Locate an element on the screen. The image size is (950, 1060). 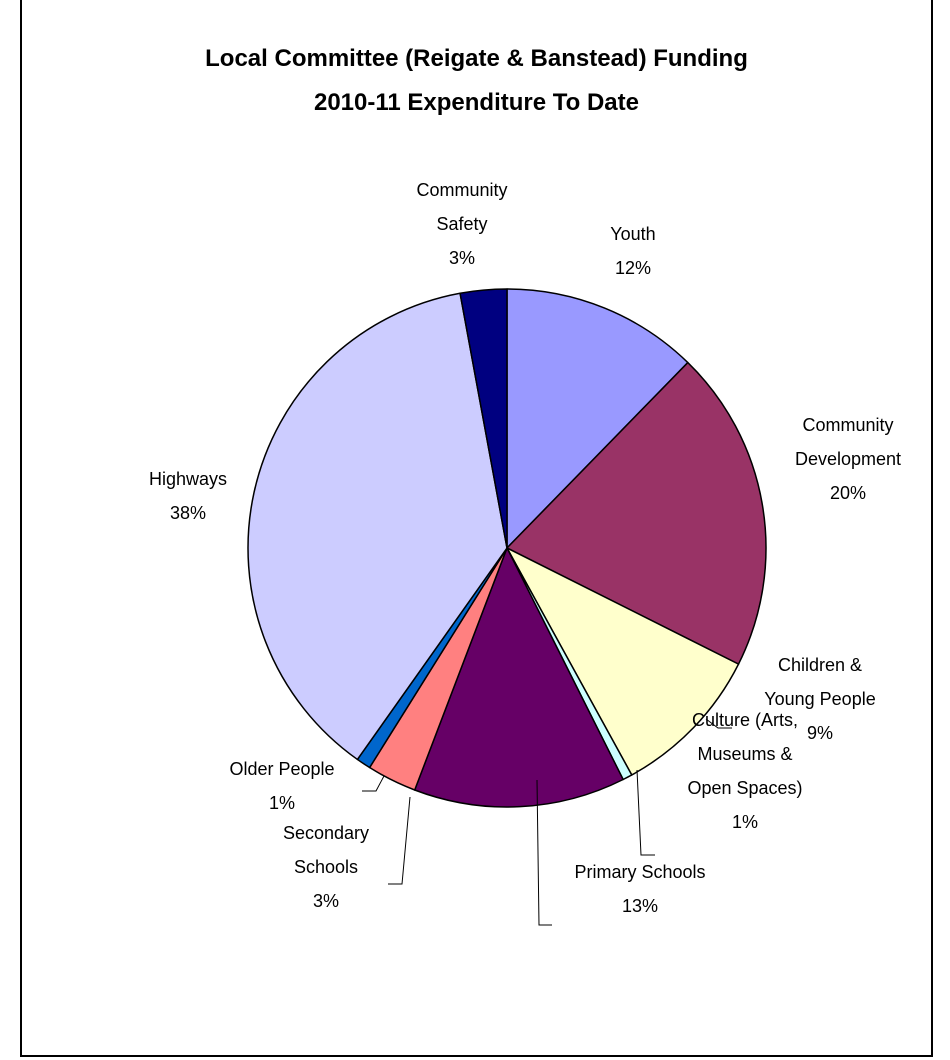
slice-category-label: Safety is located at coordinates (461, 224).